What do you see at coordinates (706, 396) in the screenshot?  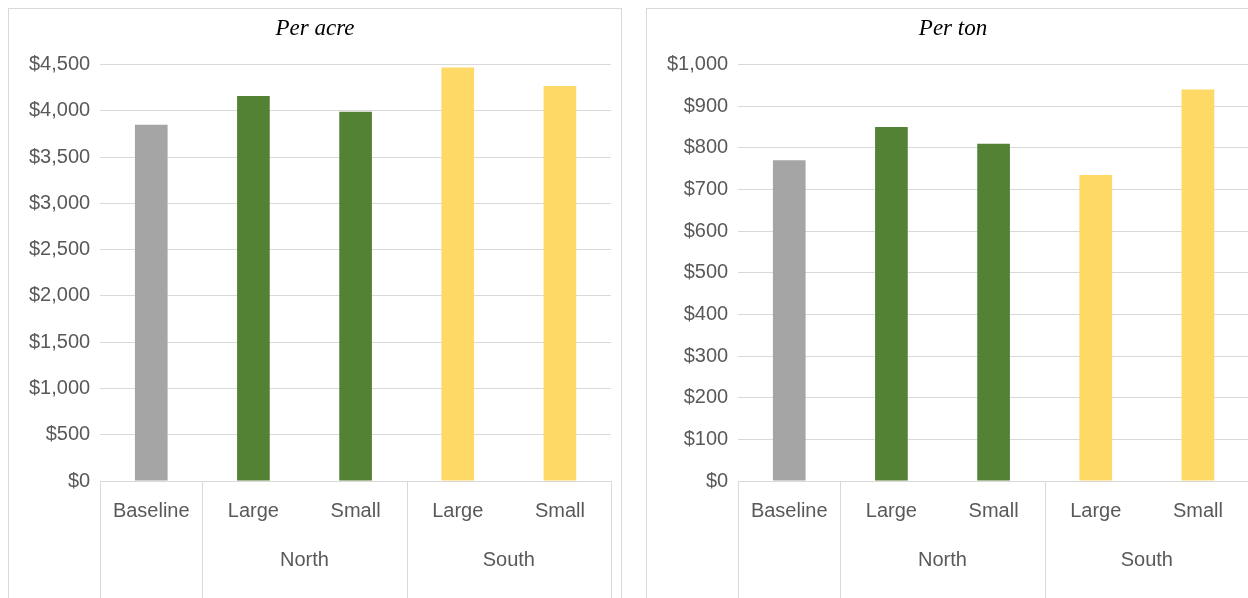 I see `y-tick-label: $200` at bounding box center [706, 396].